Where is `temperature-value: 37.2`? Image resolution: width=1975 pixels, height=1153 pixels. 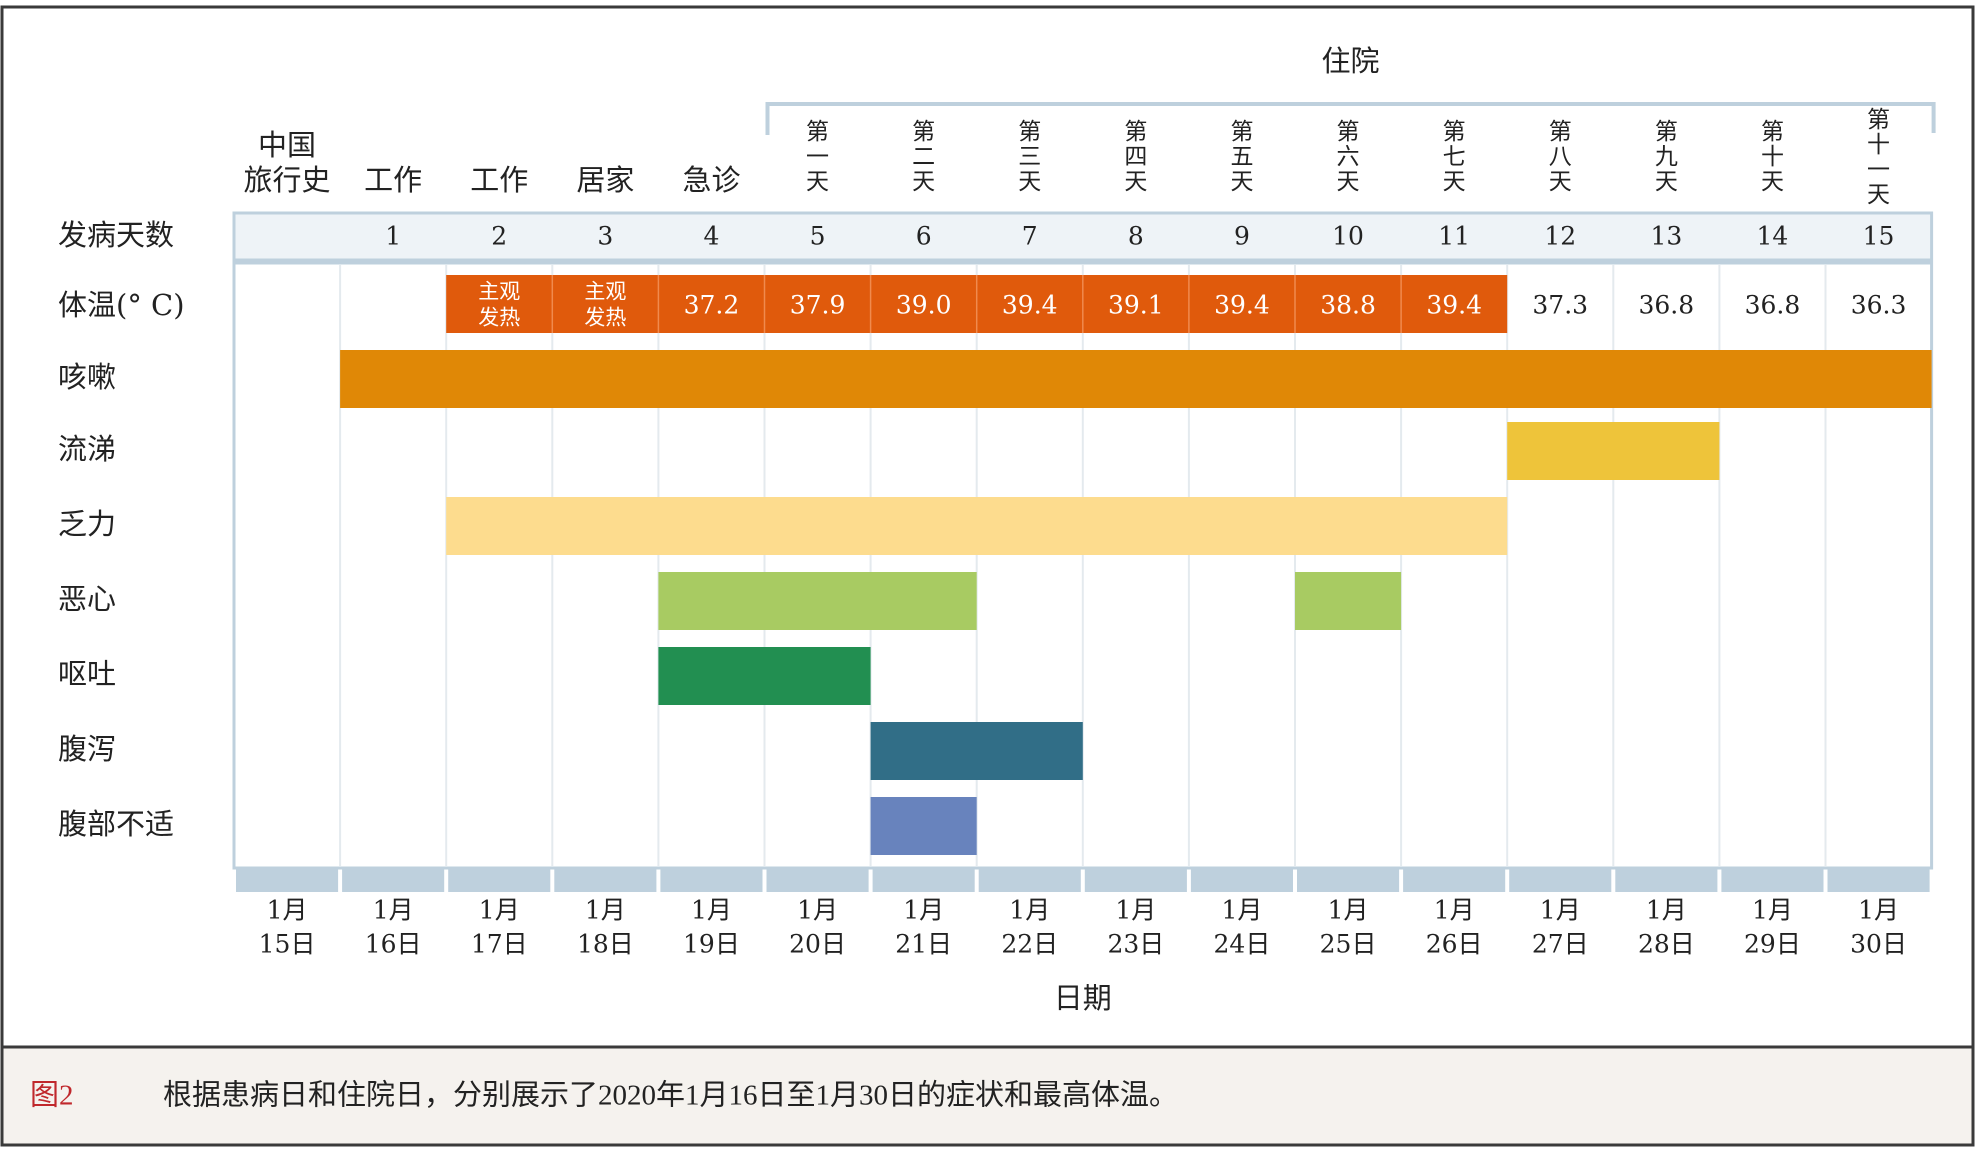 temperature-value: 37.2 is located at coordinates (712, 305).